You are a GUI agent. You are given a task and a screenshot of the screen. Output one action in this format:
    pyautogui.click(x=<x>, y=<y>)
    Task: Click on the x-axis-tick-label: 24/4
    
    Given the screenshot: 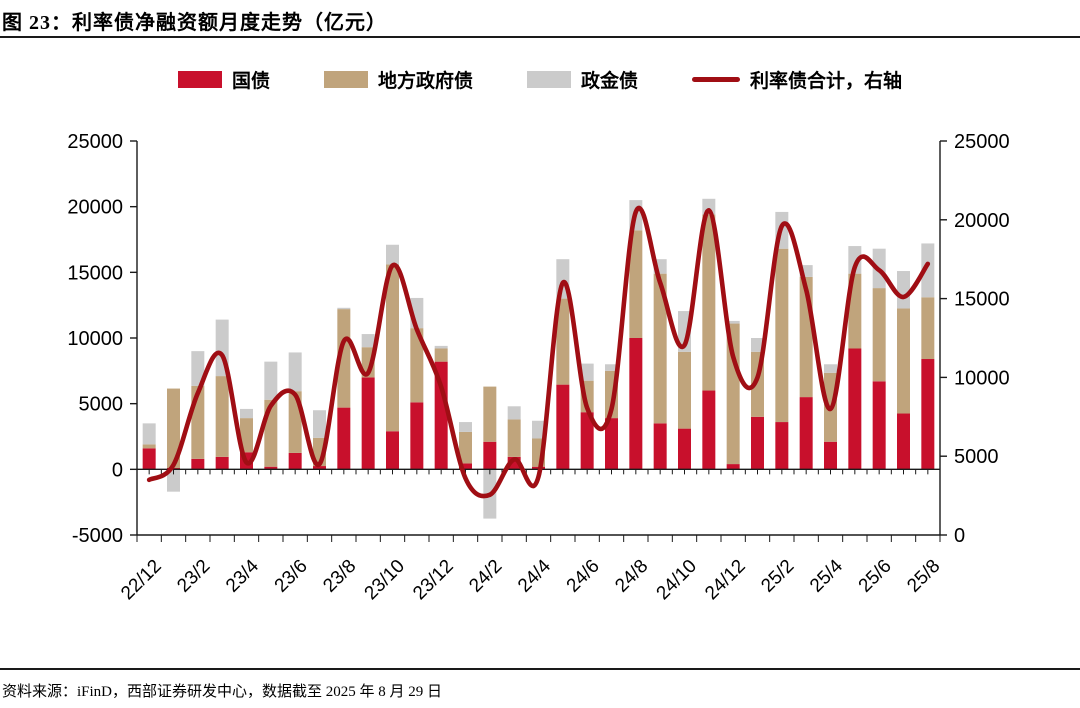 What is the action you would take?
    pyautogui.click(x=534, y=575)
    